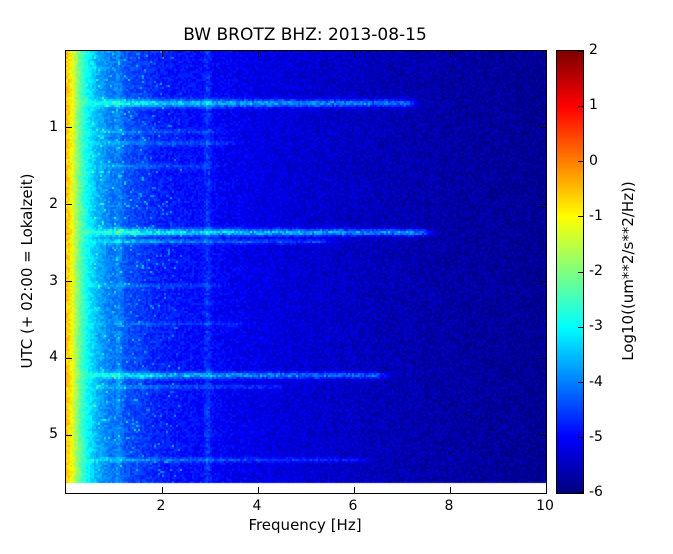  Describe the element at coordinates (545, 506) in the screenshot. I see `x-tick-label: 10` at that location.